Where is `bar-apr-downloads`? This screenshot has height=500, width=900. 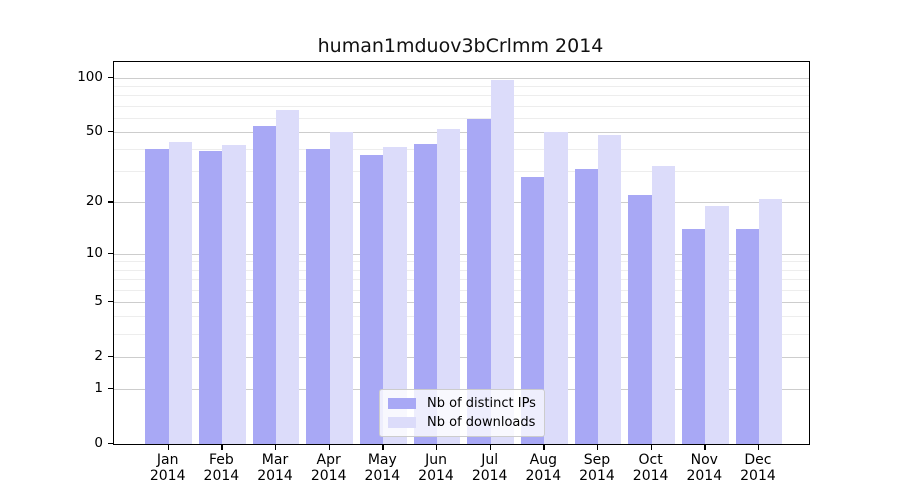
bar-apr-downloads is located at coordinates (341, 287).